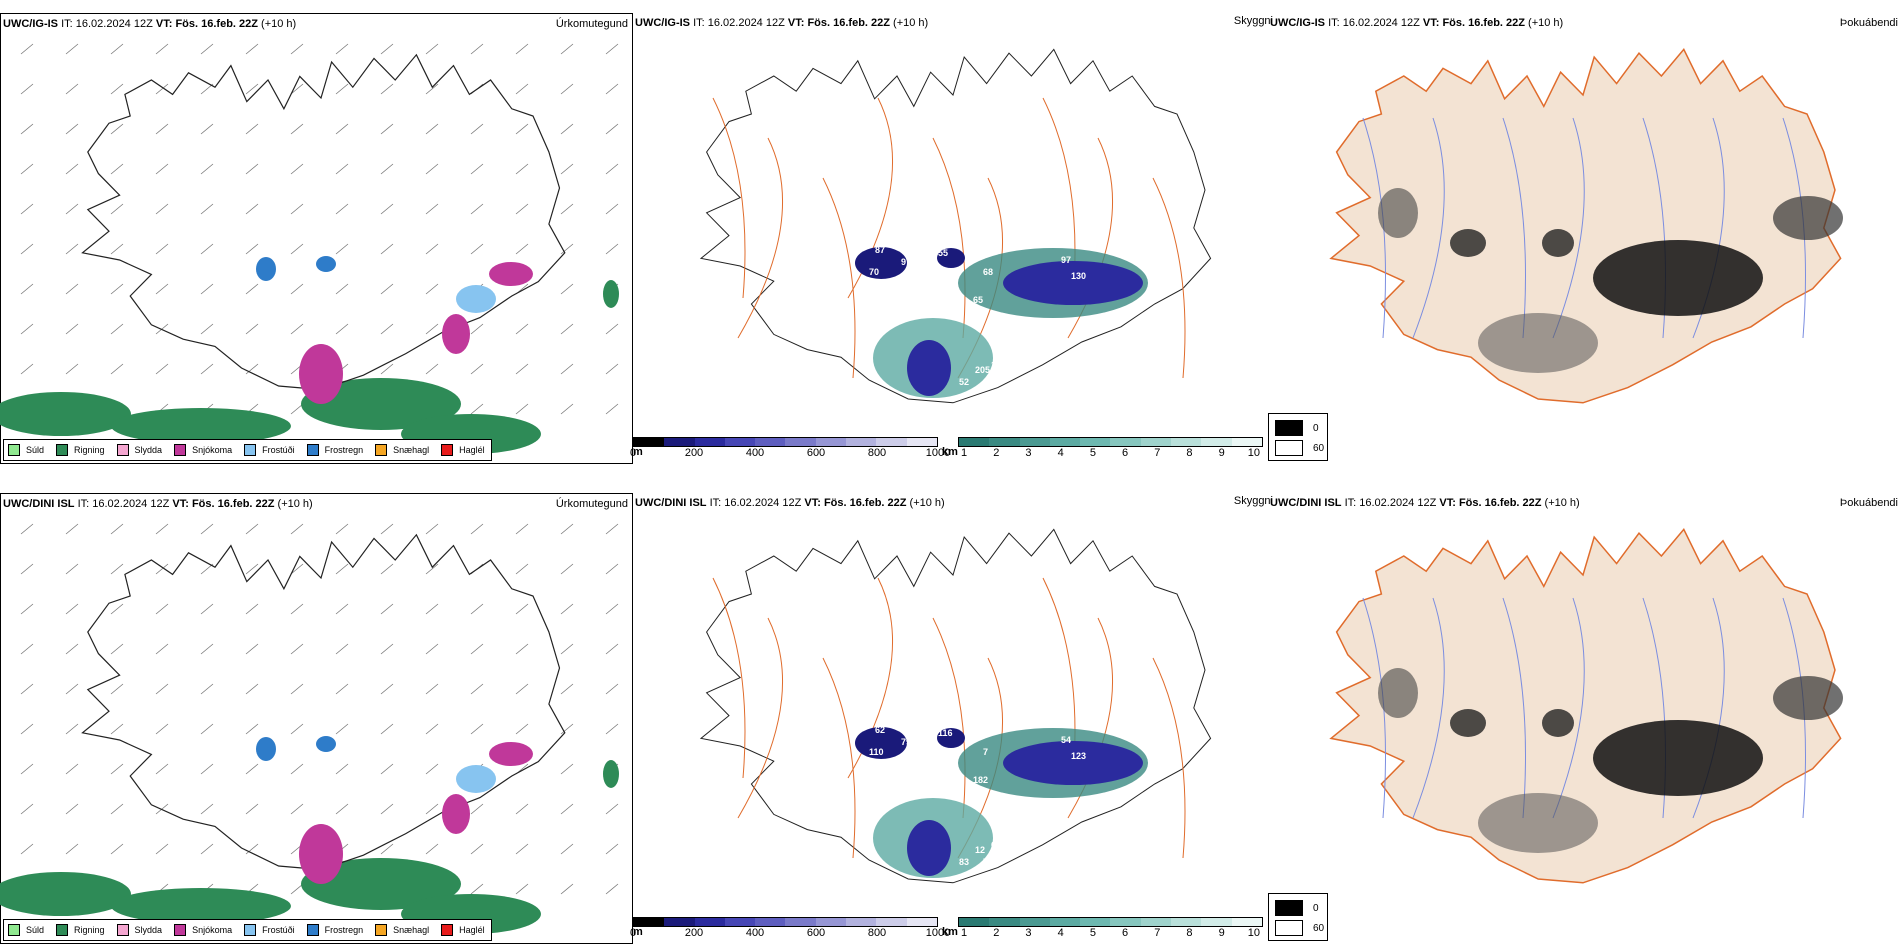 The width and height of the screenshot is (1900, 950). I want to click on ceiling-area, so click(929, 848).